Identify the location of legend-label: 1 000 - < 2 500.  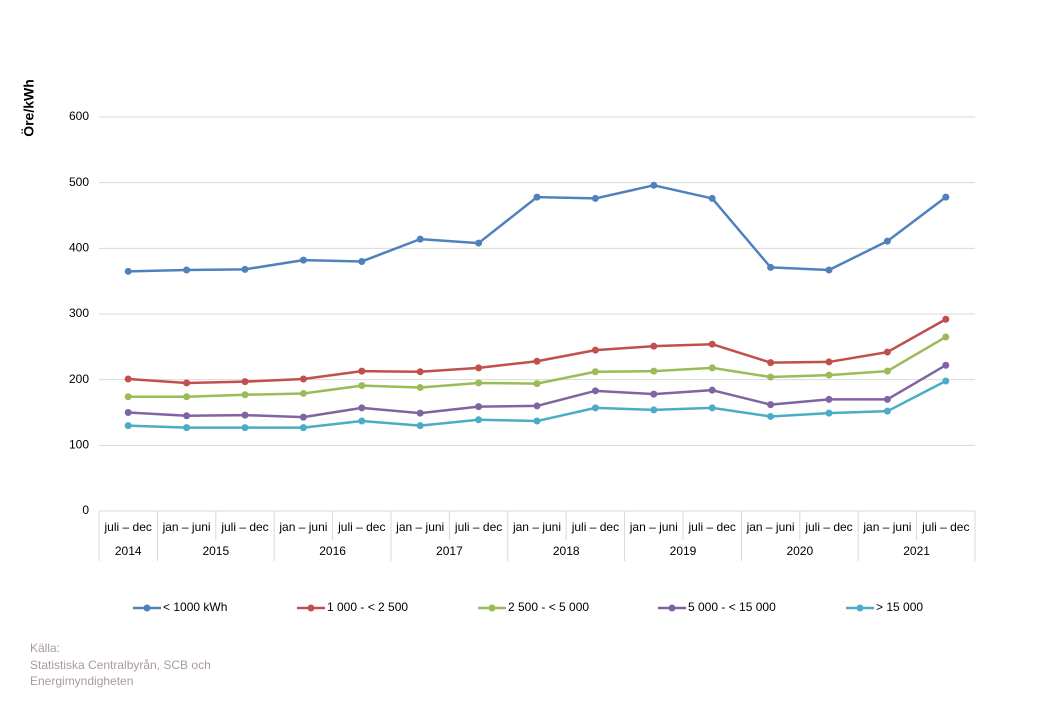
(367, 607).